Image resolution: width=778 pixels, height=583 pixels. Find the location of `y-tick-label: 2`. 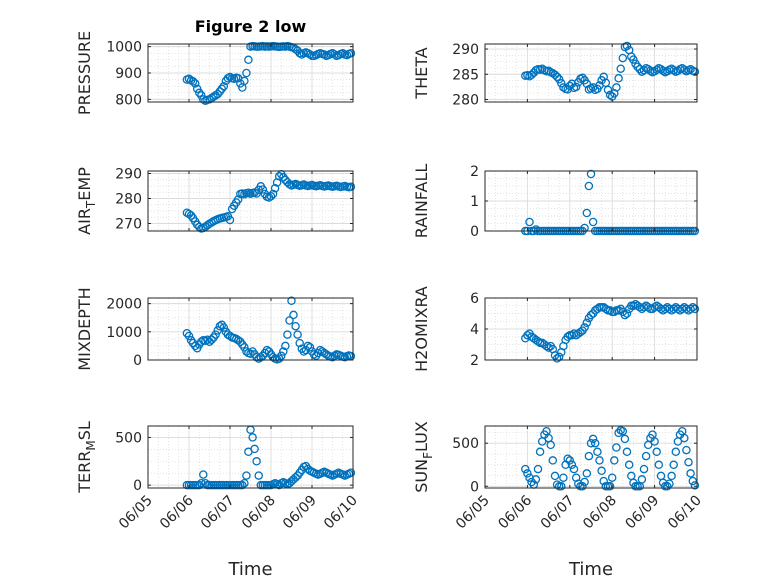

y-tick-label: 2 is located at coordinates (474, 361).